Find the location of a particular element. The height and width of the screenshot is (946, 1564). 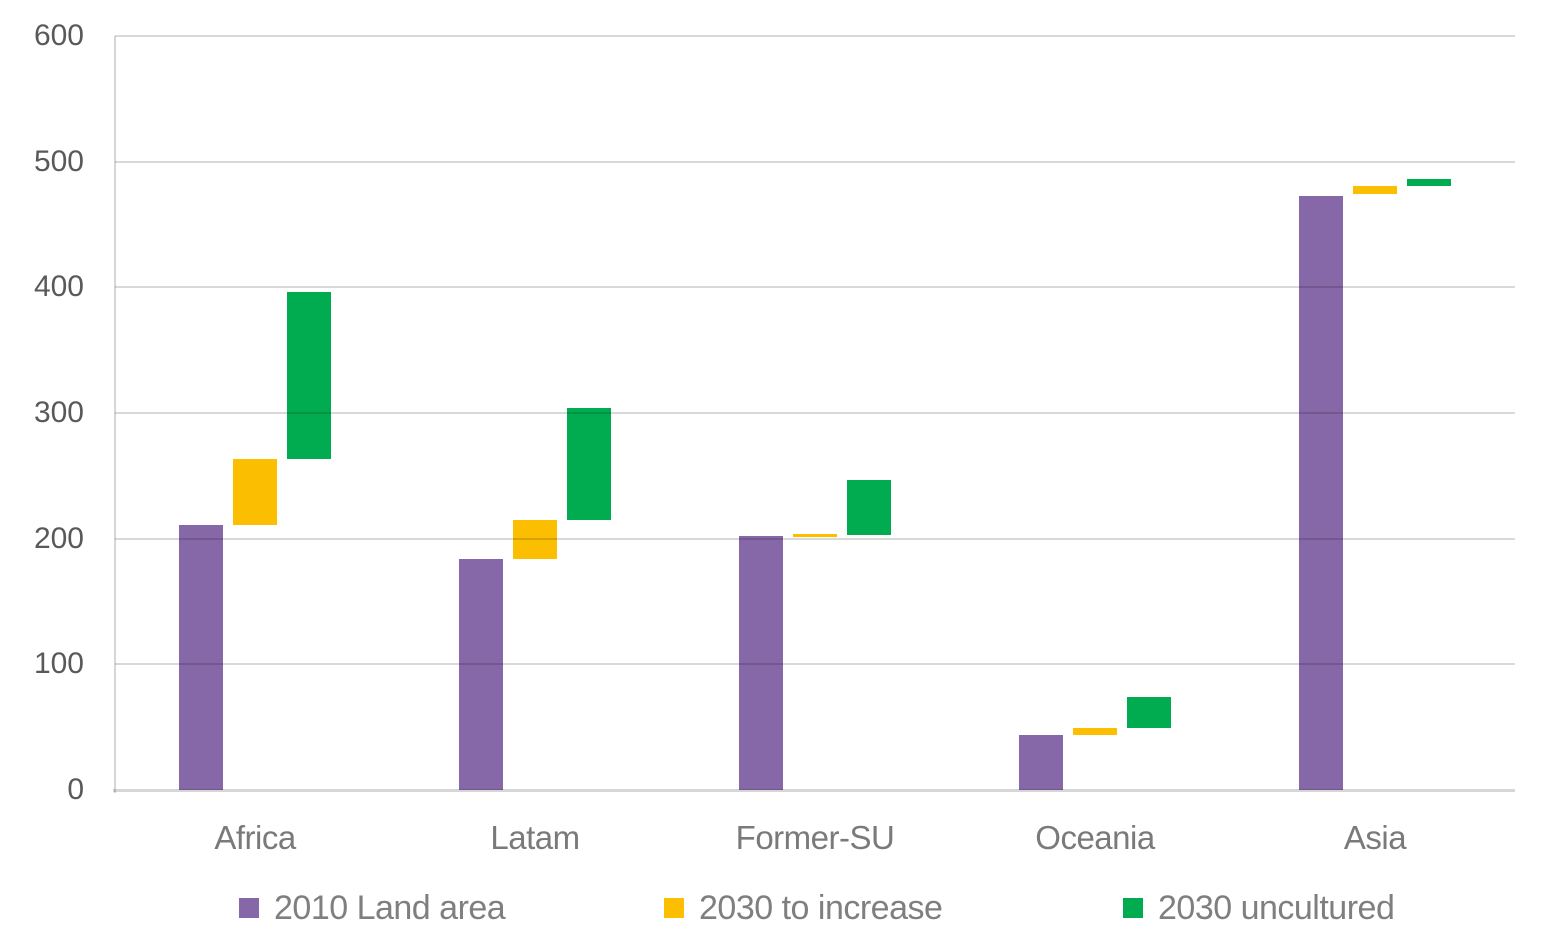

legend-swatch-2010-land-area is located at coordinates (249, 908).